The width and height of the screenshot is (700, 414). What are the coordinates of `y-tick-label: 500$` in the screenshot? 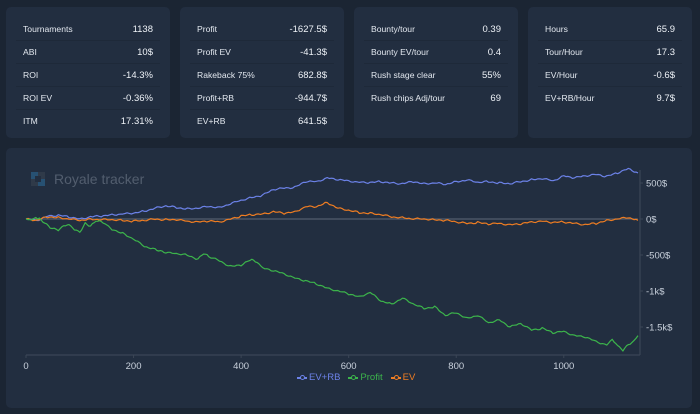 It's located at (657, 184).